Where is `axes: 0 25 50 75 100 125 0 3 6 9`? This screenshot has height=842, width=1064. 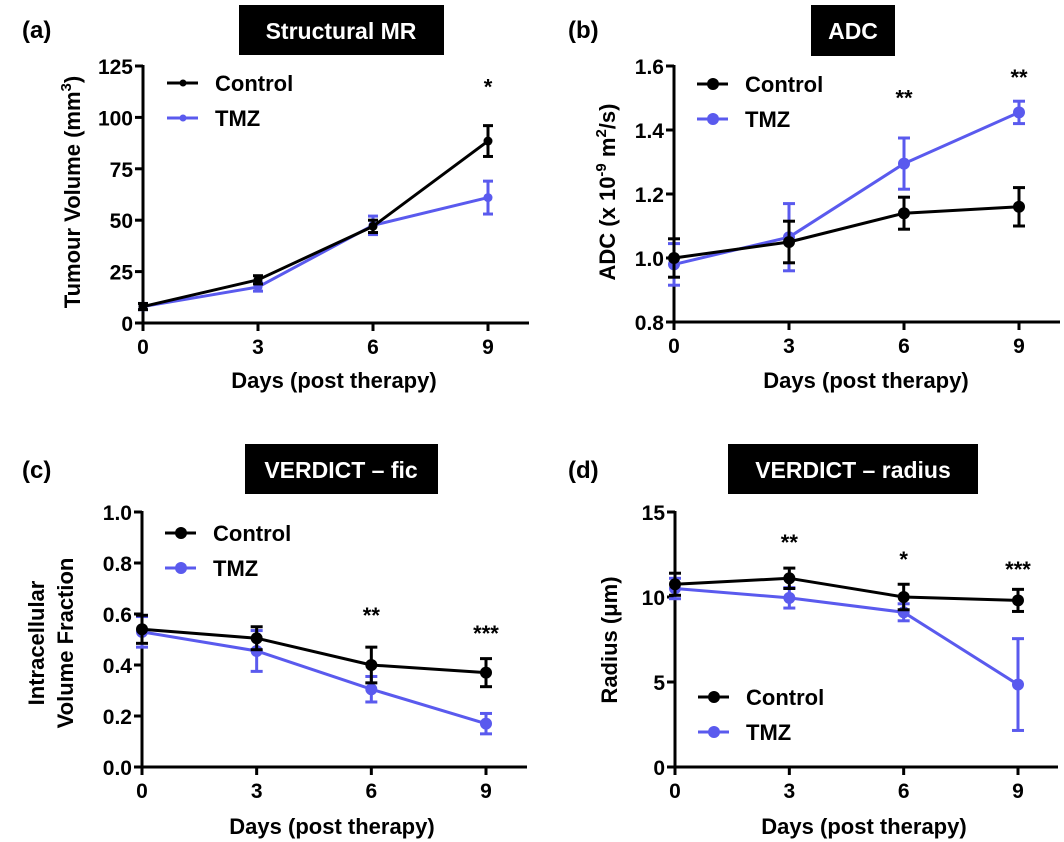 axes: 0 25 50 75 100 125 0 3 6 9 is located at coordinates (313, 207).